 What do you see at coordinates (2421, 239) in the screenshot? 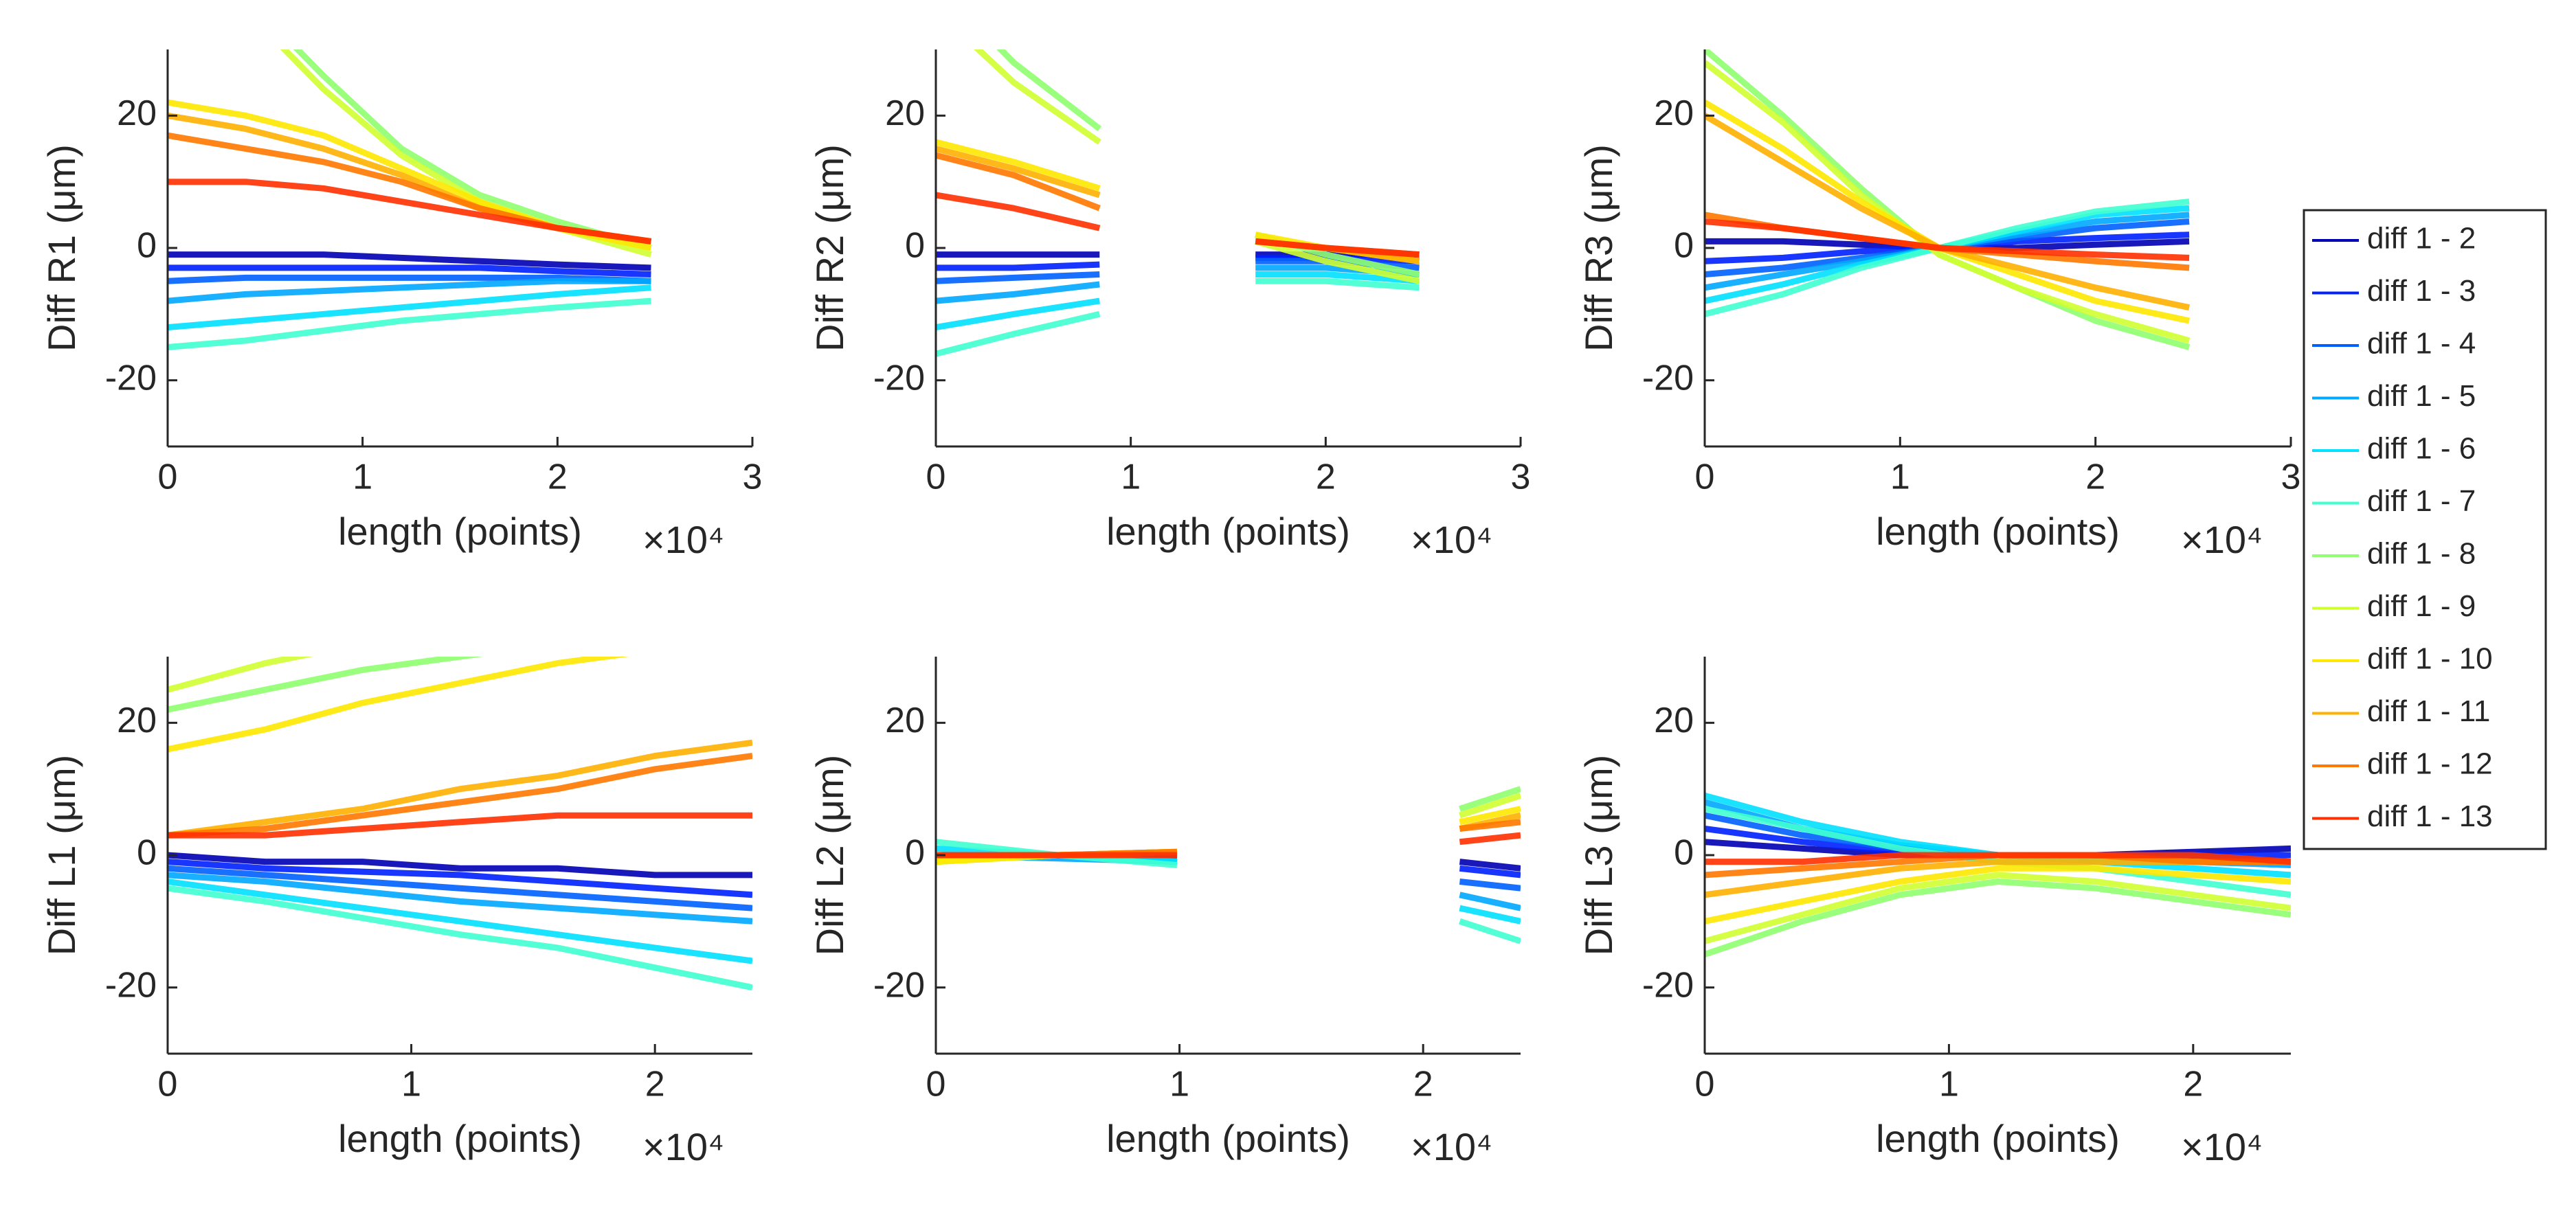
I see `legend-label: diff 1 - 2` at bounding box center [2421, 239].